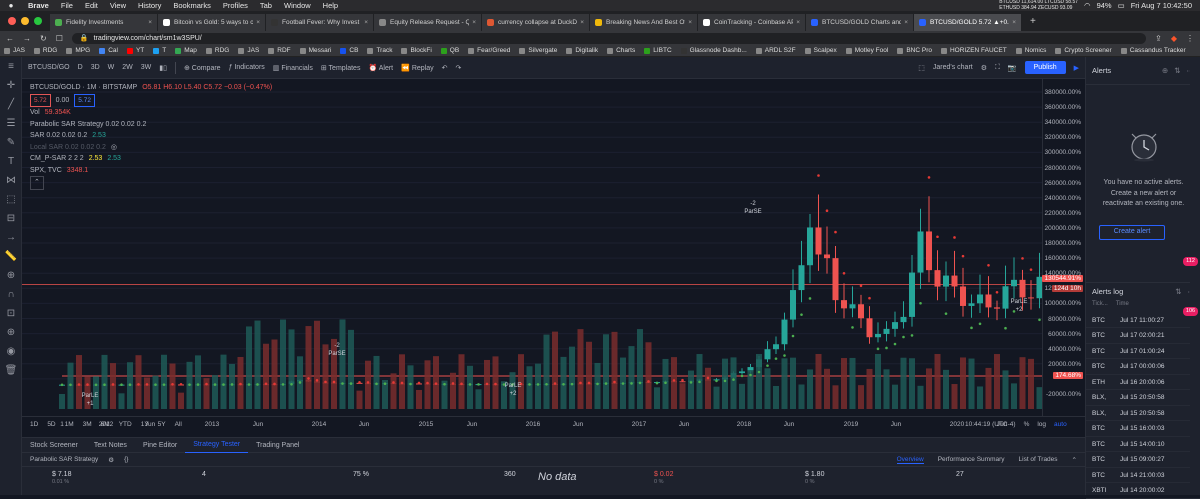 This screenshot has width=1200, height=499. I want to click on filter-icon: ⇅, so click(1178, 291).